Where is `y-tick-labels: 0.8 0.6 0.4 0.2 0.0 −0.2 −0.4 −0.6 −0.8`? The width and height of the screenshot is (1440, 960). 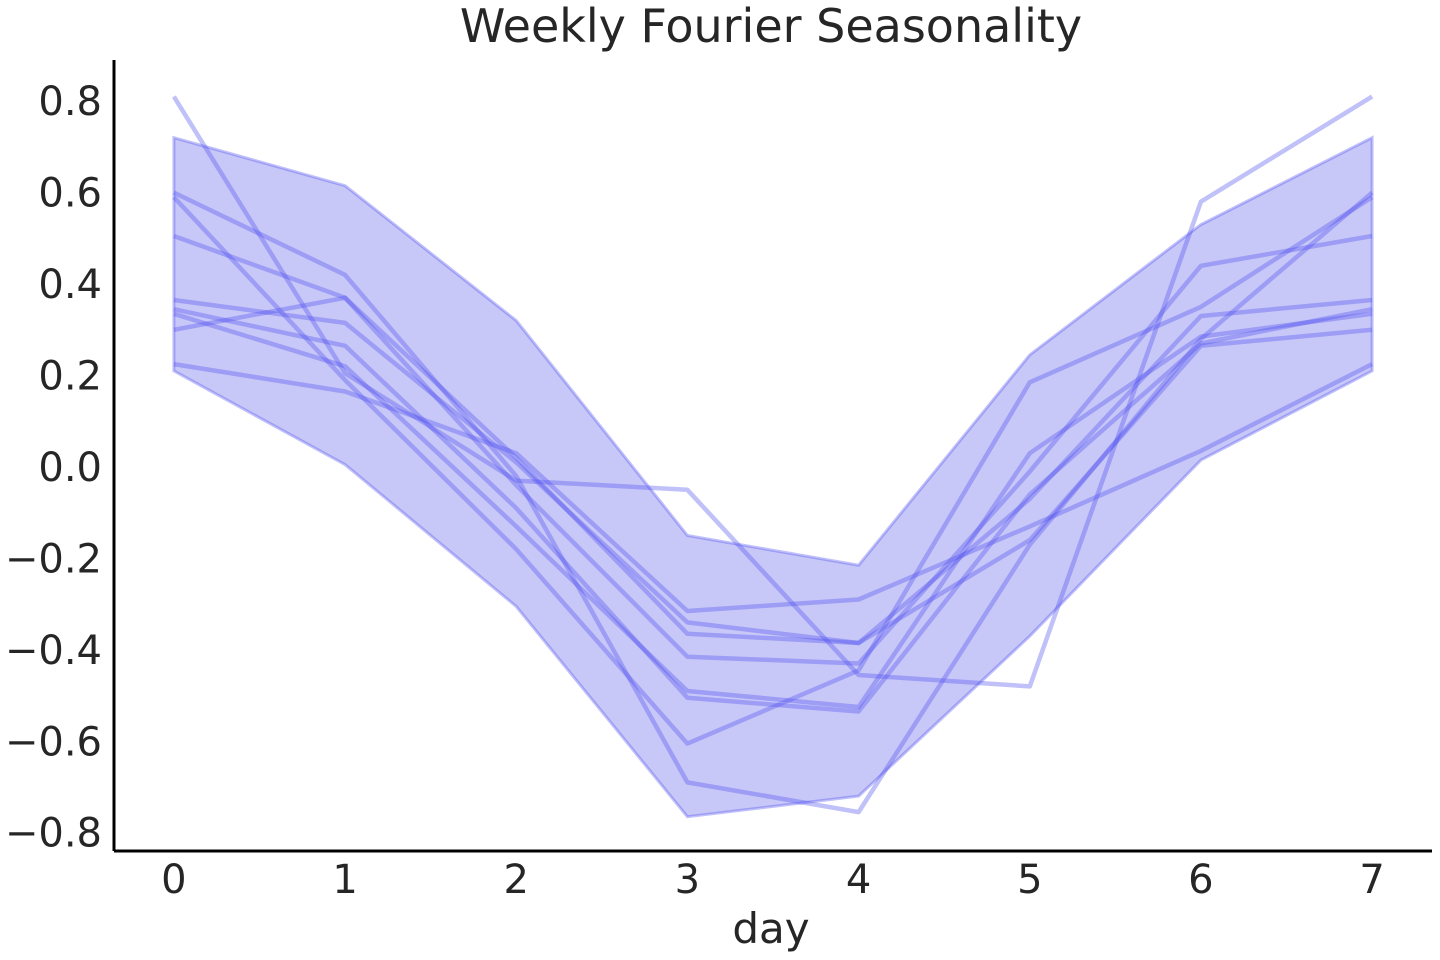 y-tick-labels: 0.8 0.6 0.4 0.2 0.0 −0.2 −0.4 −0.6 −0.8 is located at coordinates (53, 468).